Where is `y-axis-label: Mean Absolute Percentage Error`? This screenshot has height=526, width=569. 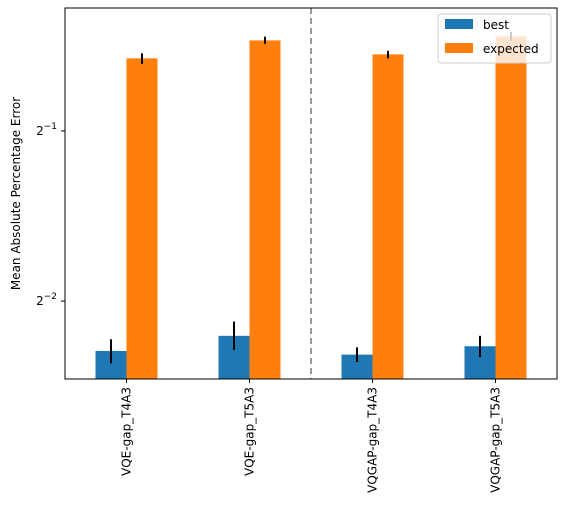 y-axis-label: Mean Absolute Percentage Error is located at coordinates (16, 193).